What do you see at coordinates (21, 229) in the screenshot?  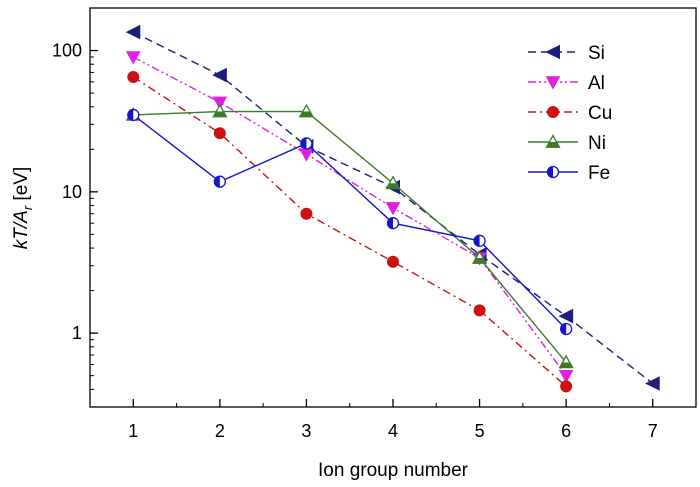 I see `y-axis-label-main: kT/A` at bounding box center [21, 229].